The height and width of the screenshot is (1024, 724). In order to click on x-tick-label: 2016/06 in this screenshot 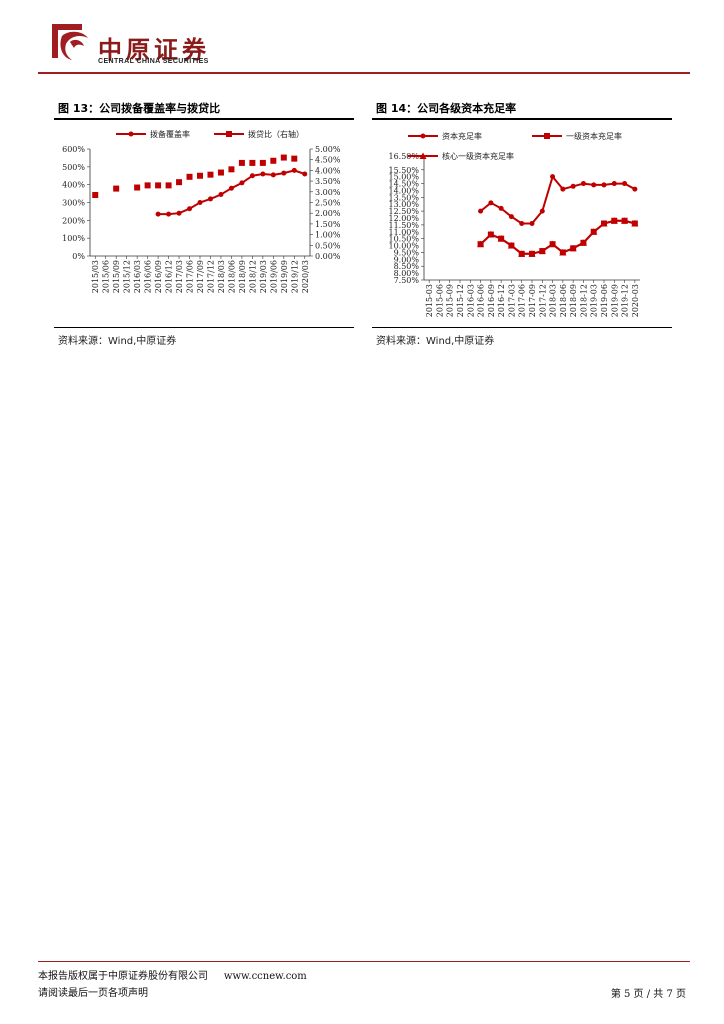, I will do `click(148, 276)`.